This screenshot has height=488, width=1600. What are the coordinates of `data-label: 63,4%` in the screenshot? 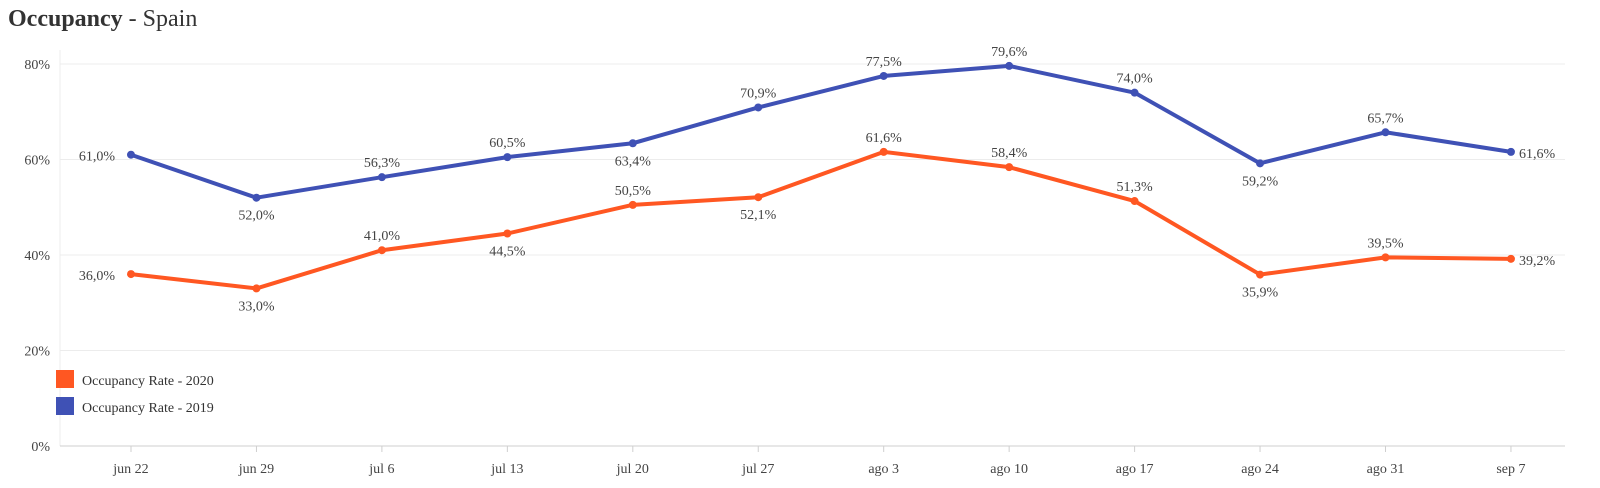 It's located at (633, 161).